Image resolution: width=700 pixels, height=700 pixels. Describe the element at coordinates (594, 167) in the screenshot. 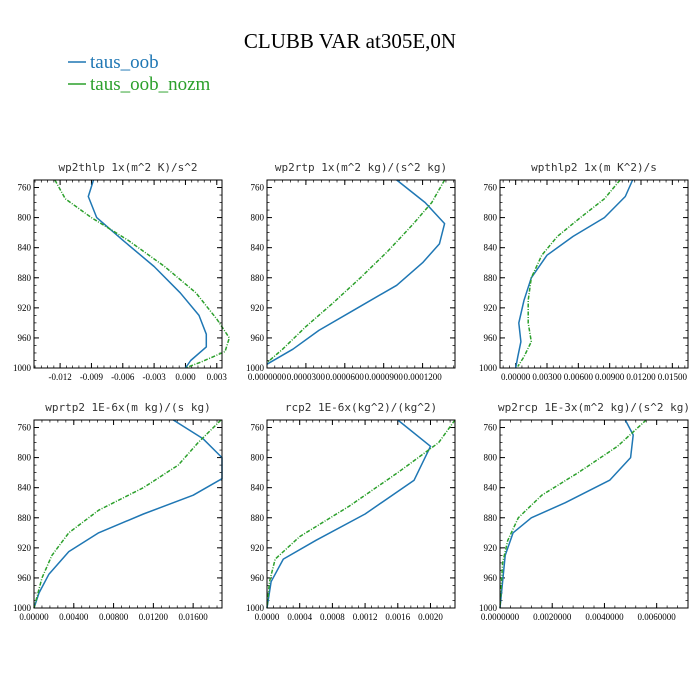

I see `panel-title: wpthlp2 1x(m K^2)/s` at that location.